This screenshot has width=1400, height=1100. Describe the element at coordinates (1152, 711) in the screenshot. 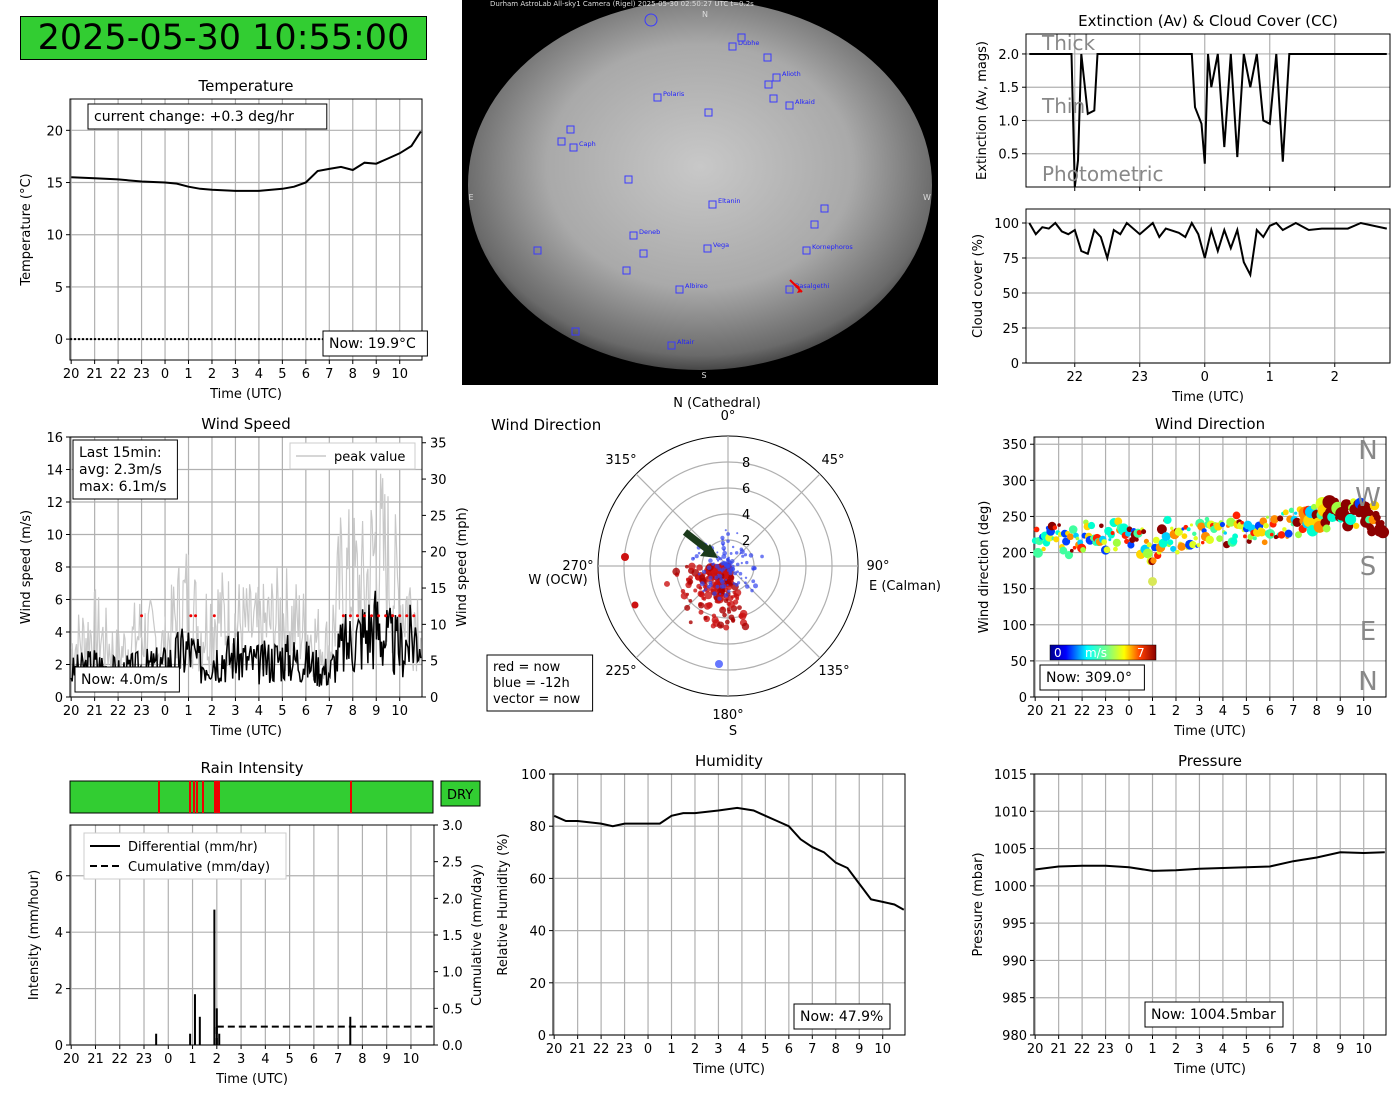

I see `x-tick-label: 1` at that location.